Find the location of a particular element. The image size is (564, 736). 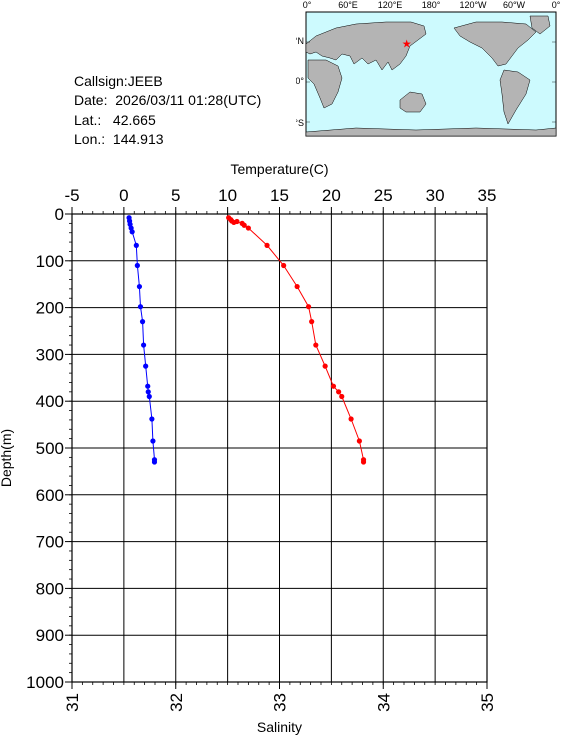

temperature-tick-label: -5 is located at coordinates (71, 195).